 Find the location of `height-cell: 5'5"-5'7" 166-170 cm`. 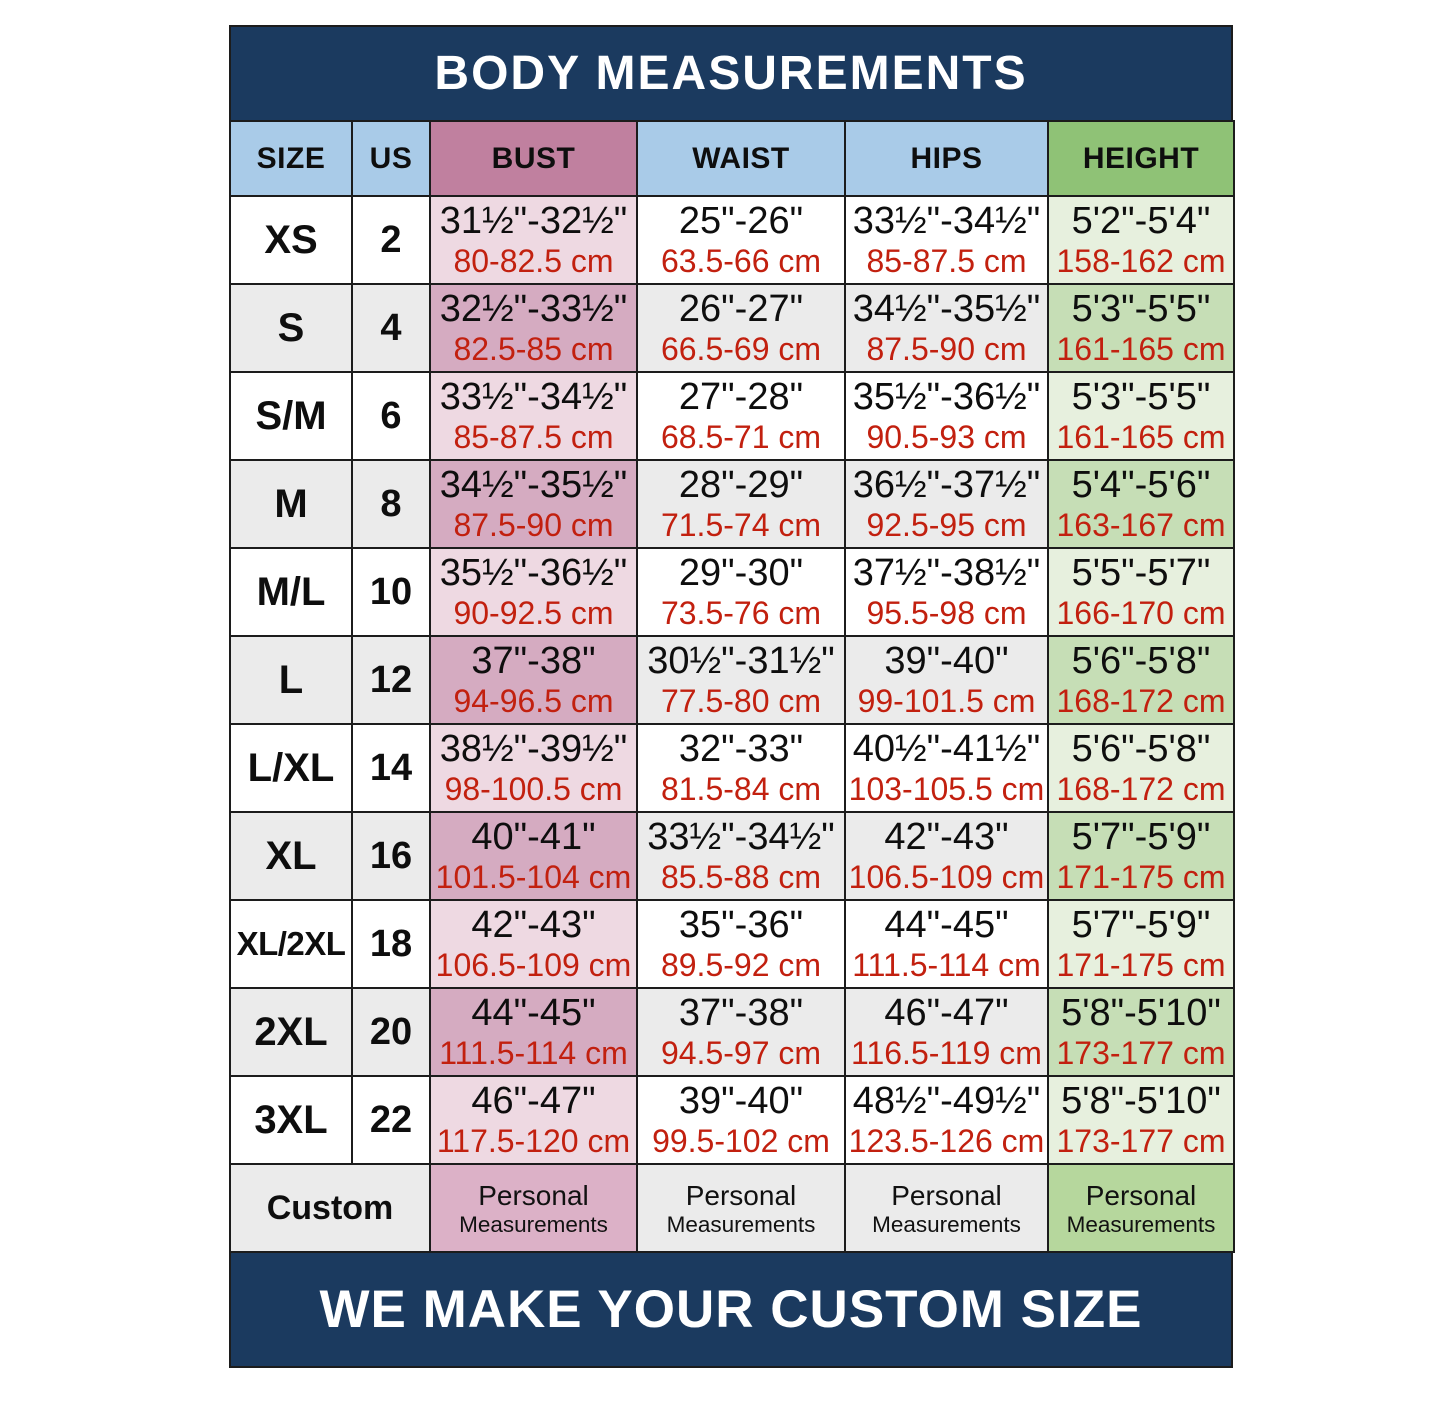

height-cell: 5'5"-5'7" 166-170 cm is located at coordinates (1141, 592).